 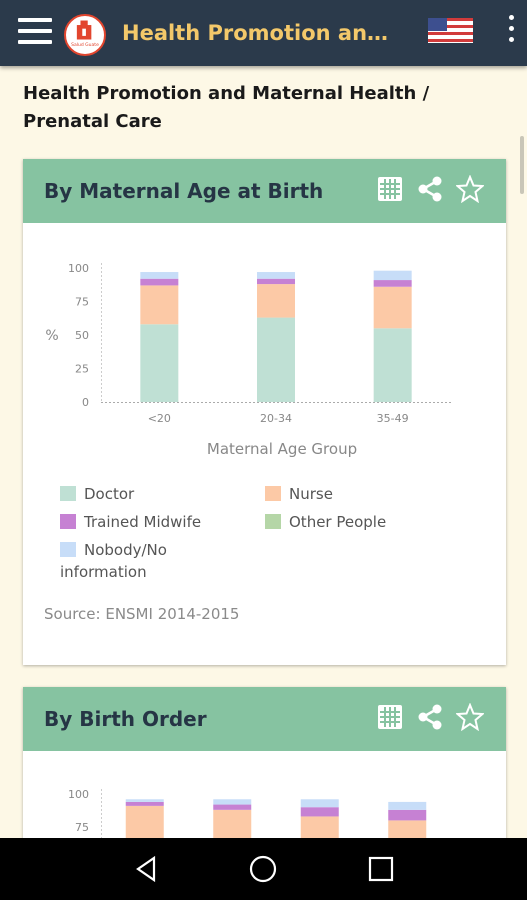 What do you see at coordinates (143, 522) in the screenshot?
I see `legend-label: Trained Midwife` at bounding box center [143, 522].